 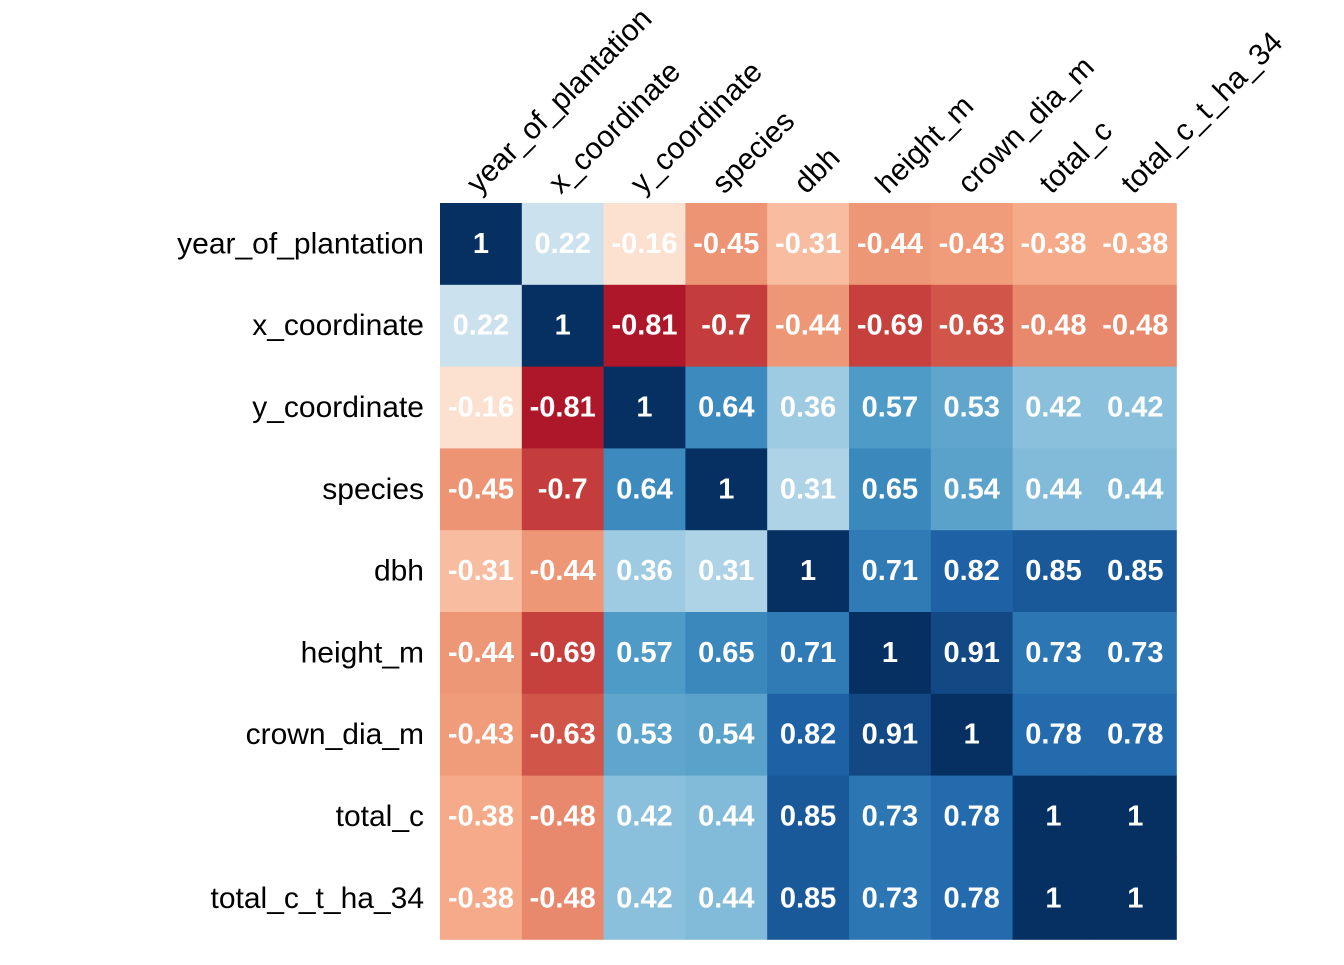 I want to click on cell-value-label: -0.7, so click(x=563, y=489).